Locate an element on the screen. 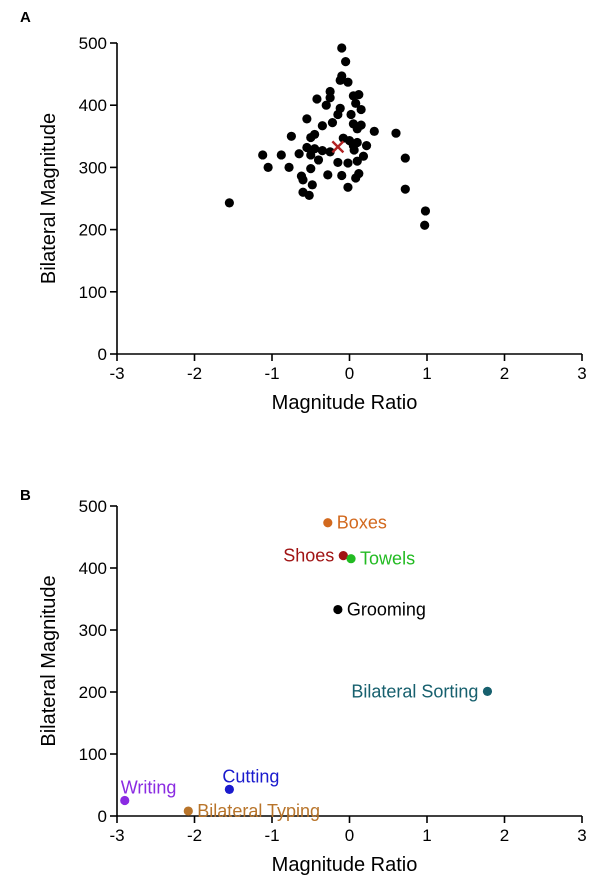  label-bilateral-sorting: Bilateral Sorting is located at coordinates (414, 691).